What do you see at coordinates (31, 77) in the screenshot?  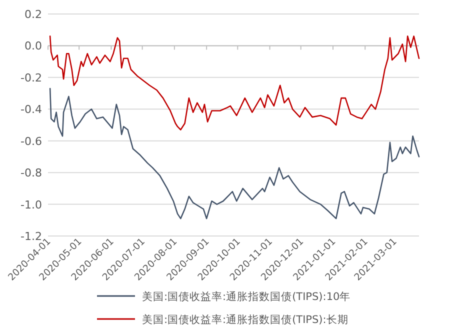 I see `y-tick-label: -0.2` at bounding box center [31, 77].